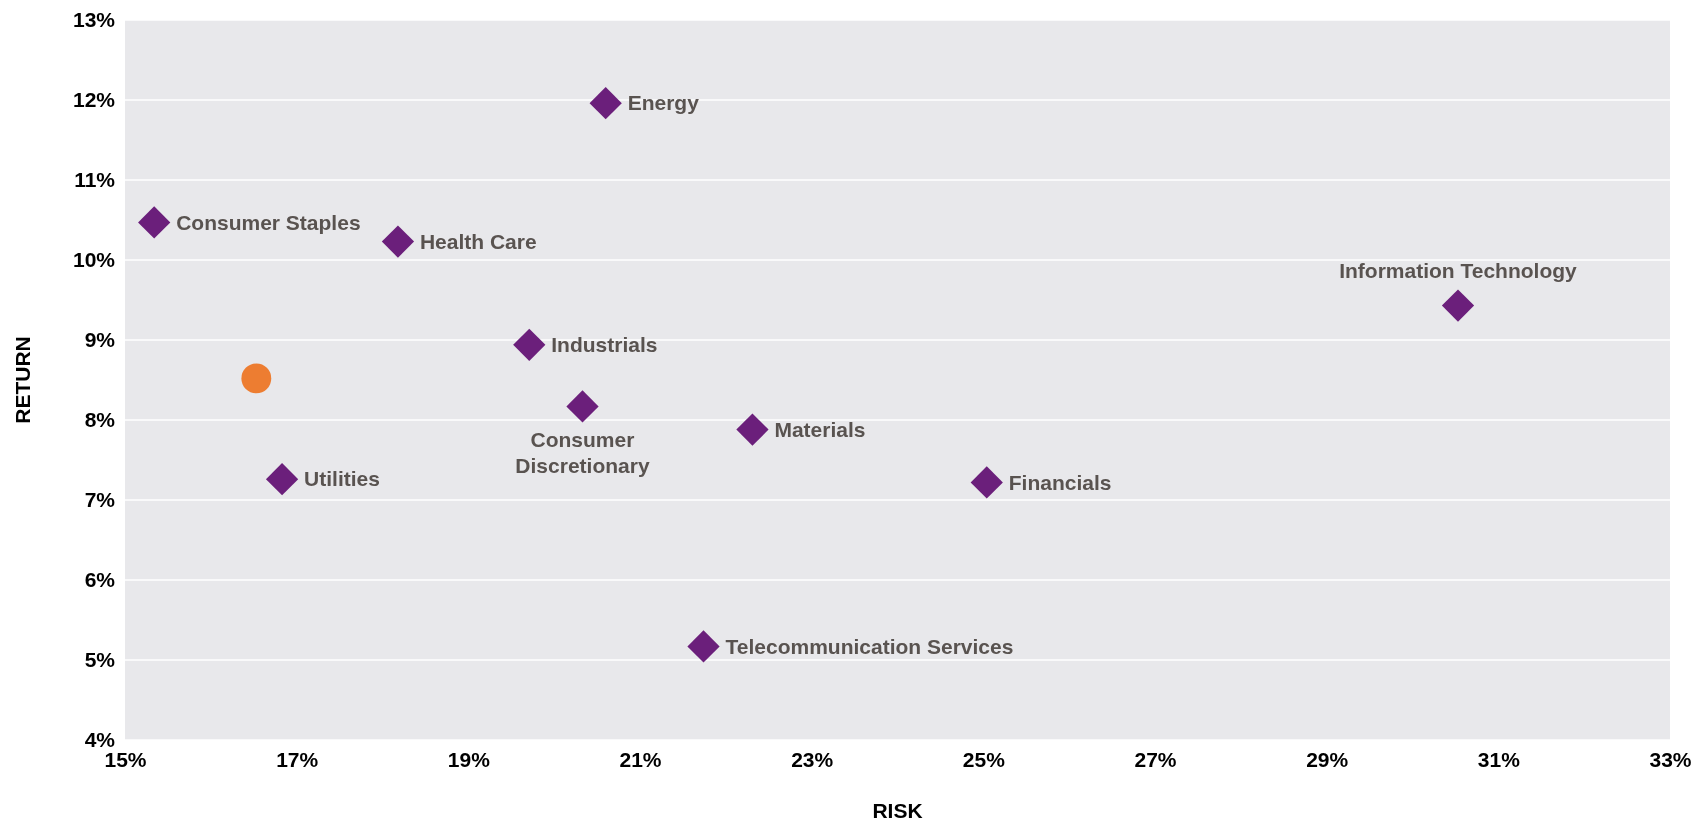 The width and height of the screenshot is (1704, 840). I want to click on x-tick-label: 31%, so click(1499, 759).